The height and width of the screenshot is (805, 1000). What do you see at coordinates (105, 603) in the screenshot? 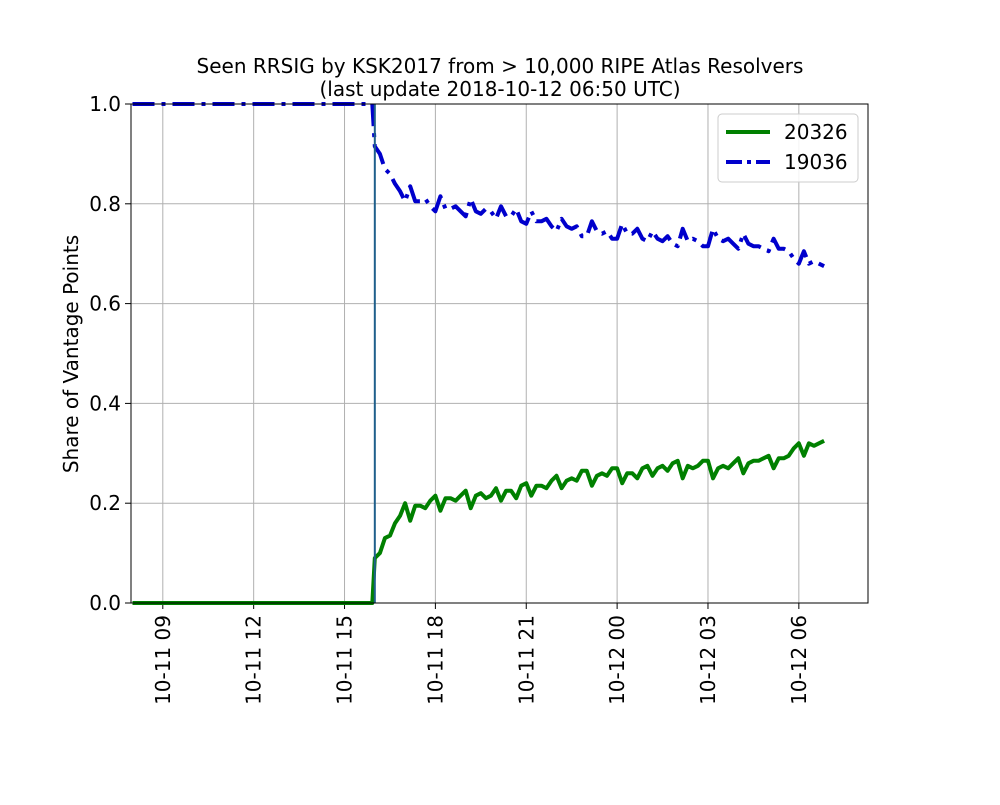
I see `y-tick-label: 0.0` at bounding box center [105, 603].